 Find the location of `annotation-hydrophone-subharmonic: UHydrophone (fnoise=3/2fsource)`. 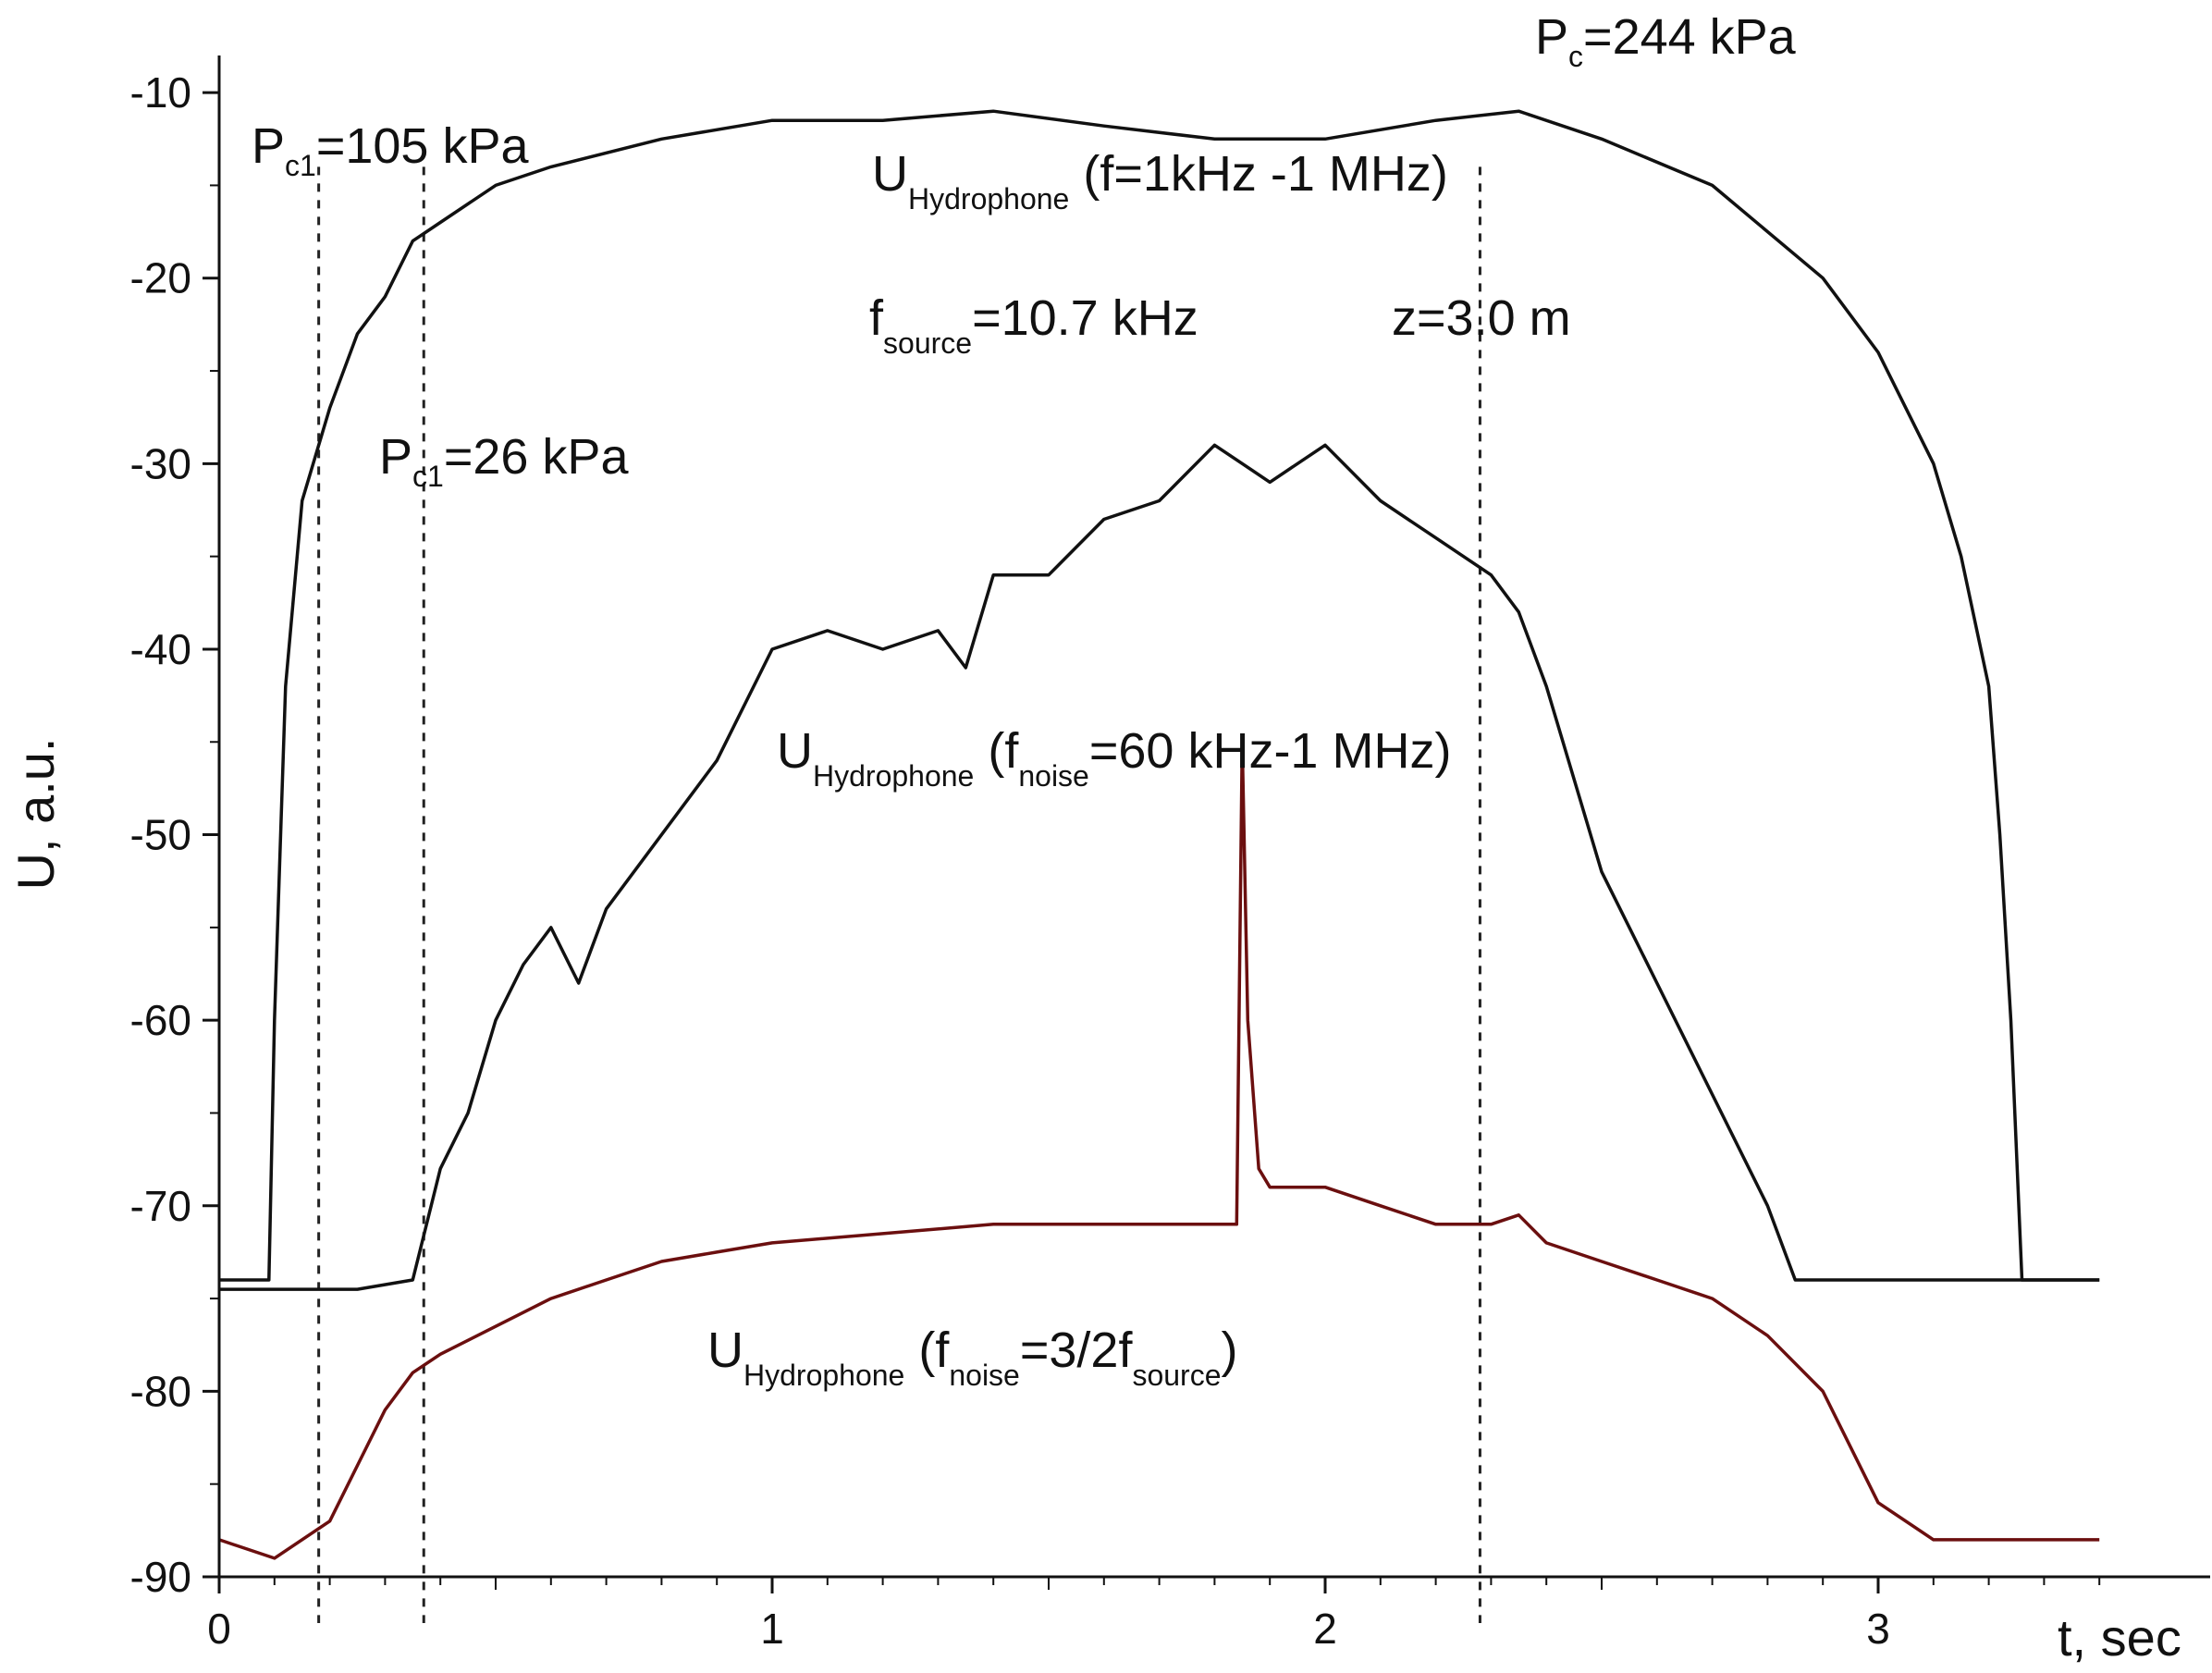

annotation-hydrophone-subharmonic: UHydrophone (fnoise=3/2fsource) is located at coordinates (972, 1357).